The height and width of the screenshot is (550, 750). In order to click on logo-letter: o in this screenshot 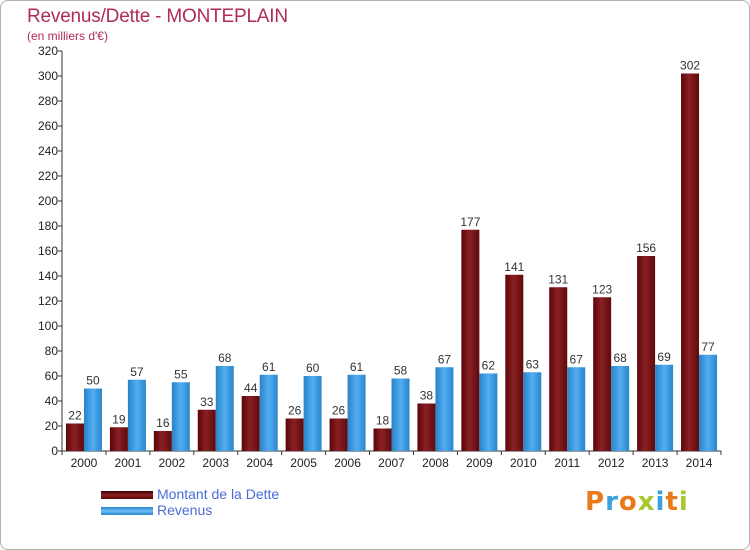, I will do `click(628, 502)`.